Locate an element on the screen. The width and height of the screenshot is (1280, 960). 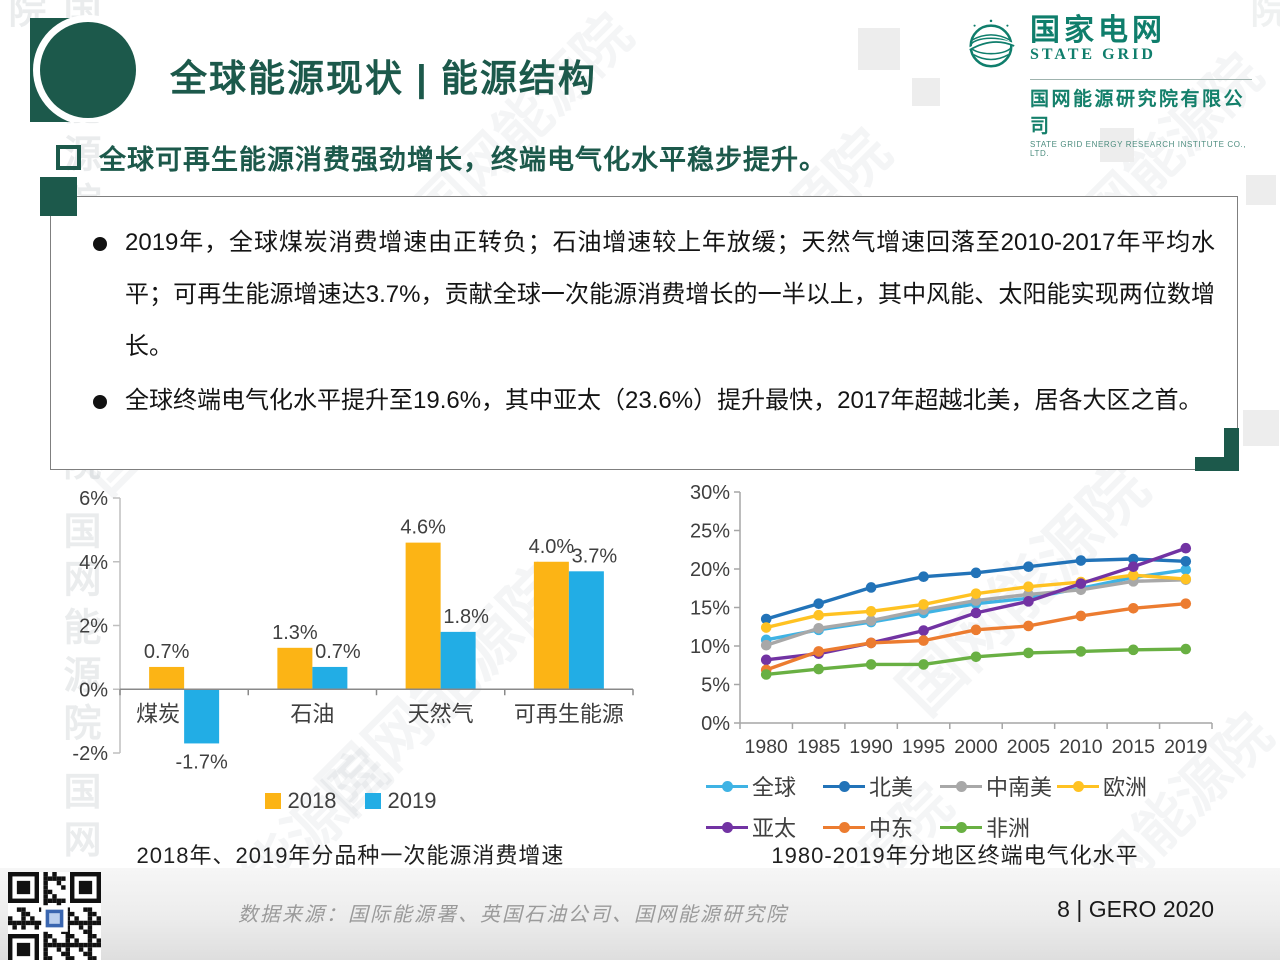
svg-text: 5% is located at coordinates (715, 686).